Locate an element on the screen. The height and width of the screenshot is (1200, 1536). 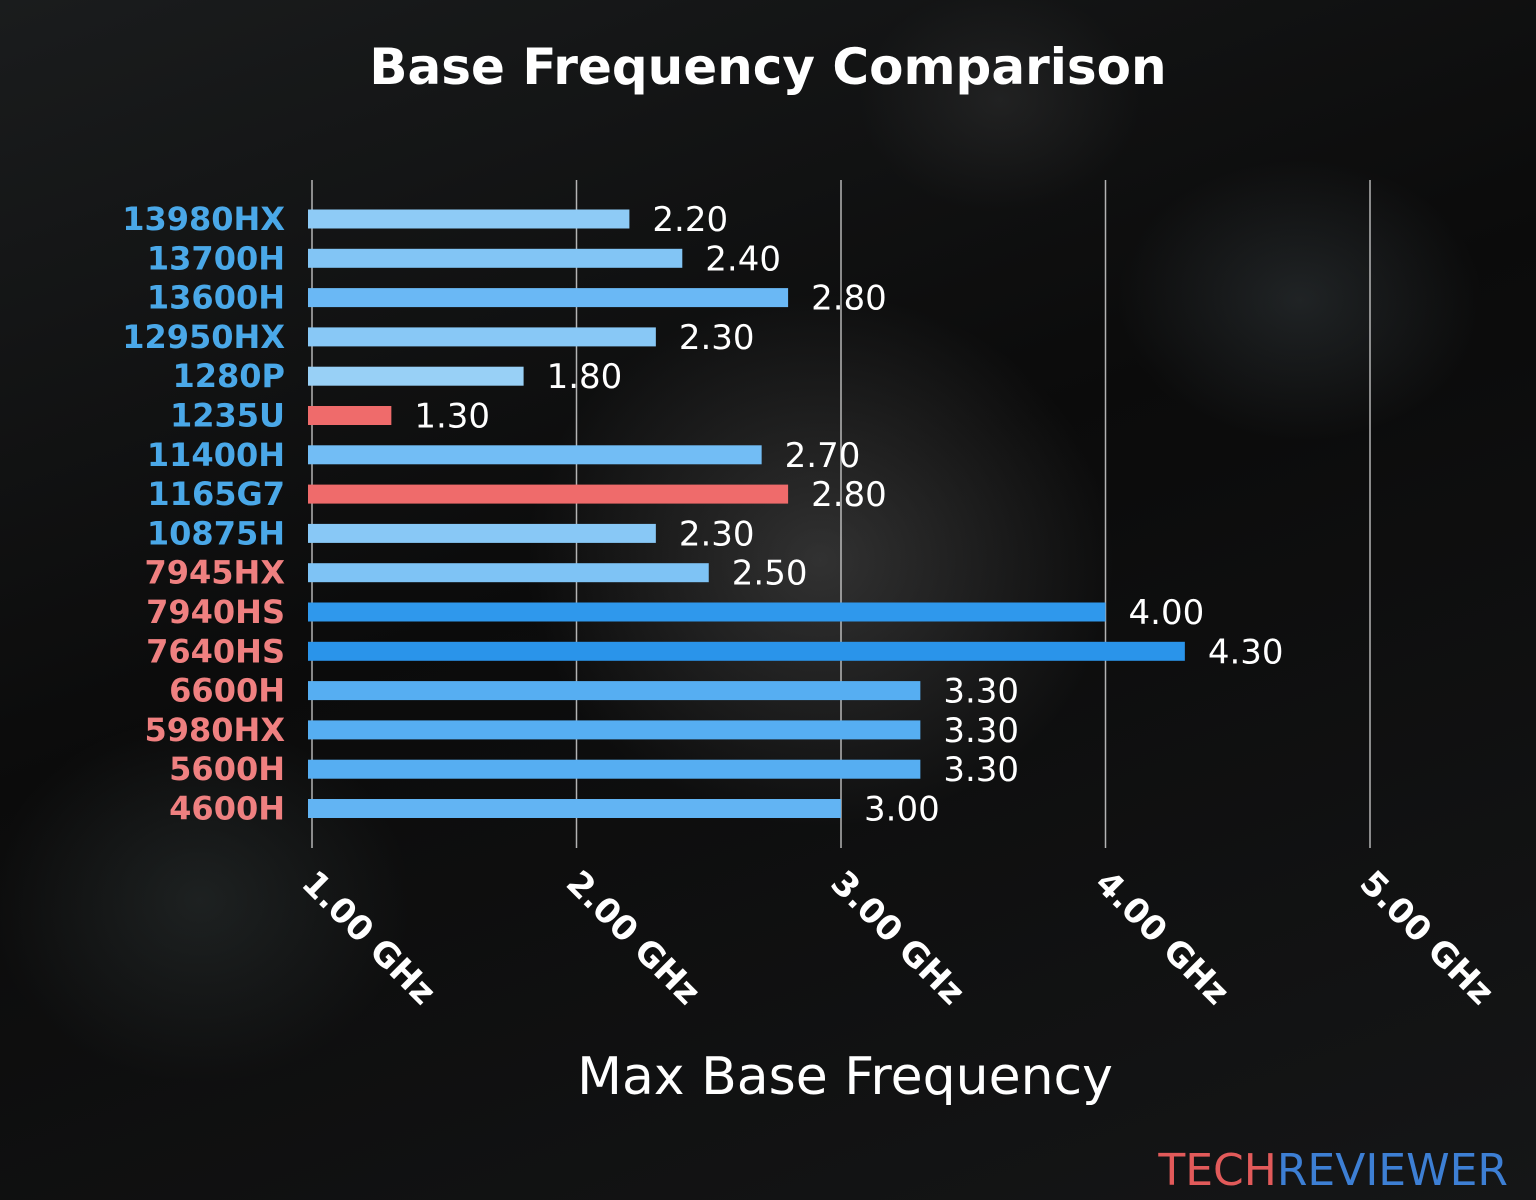
category-label: 12950HX is located at coordinates (203, 337).